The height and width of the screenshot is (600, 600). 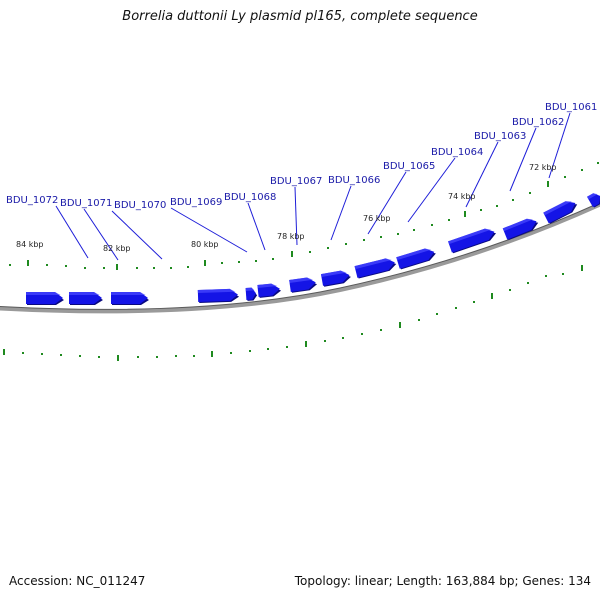 What do you see at coordinates (462, 196) in the screenshot?
I see `scale-label: 74 kbp` at bounding box center [462, 196].